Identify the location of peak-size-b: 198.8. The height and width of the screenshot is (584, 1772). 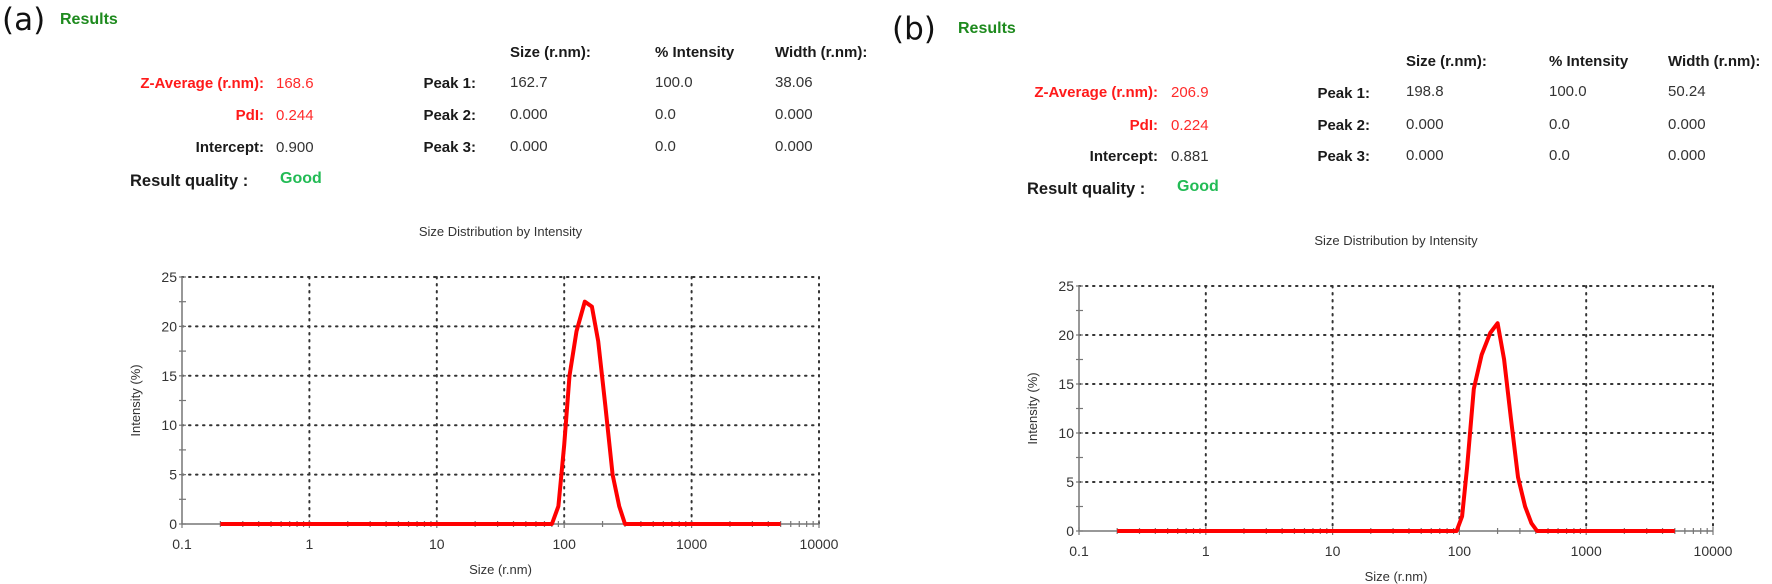
(1425, 91).